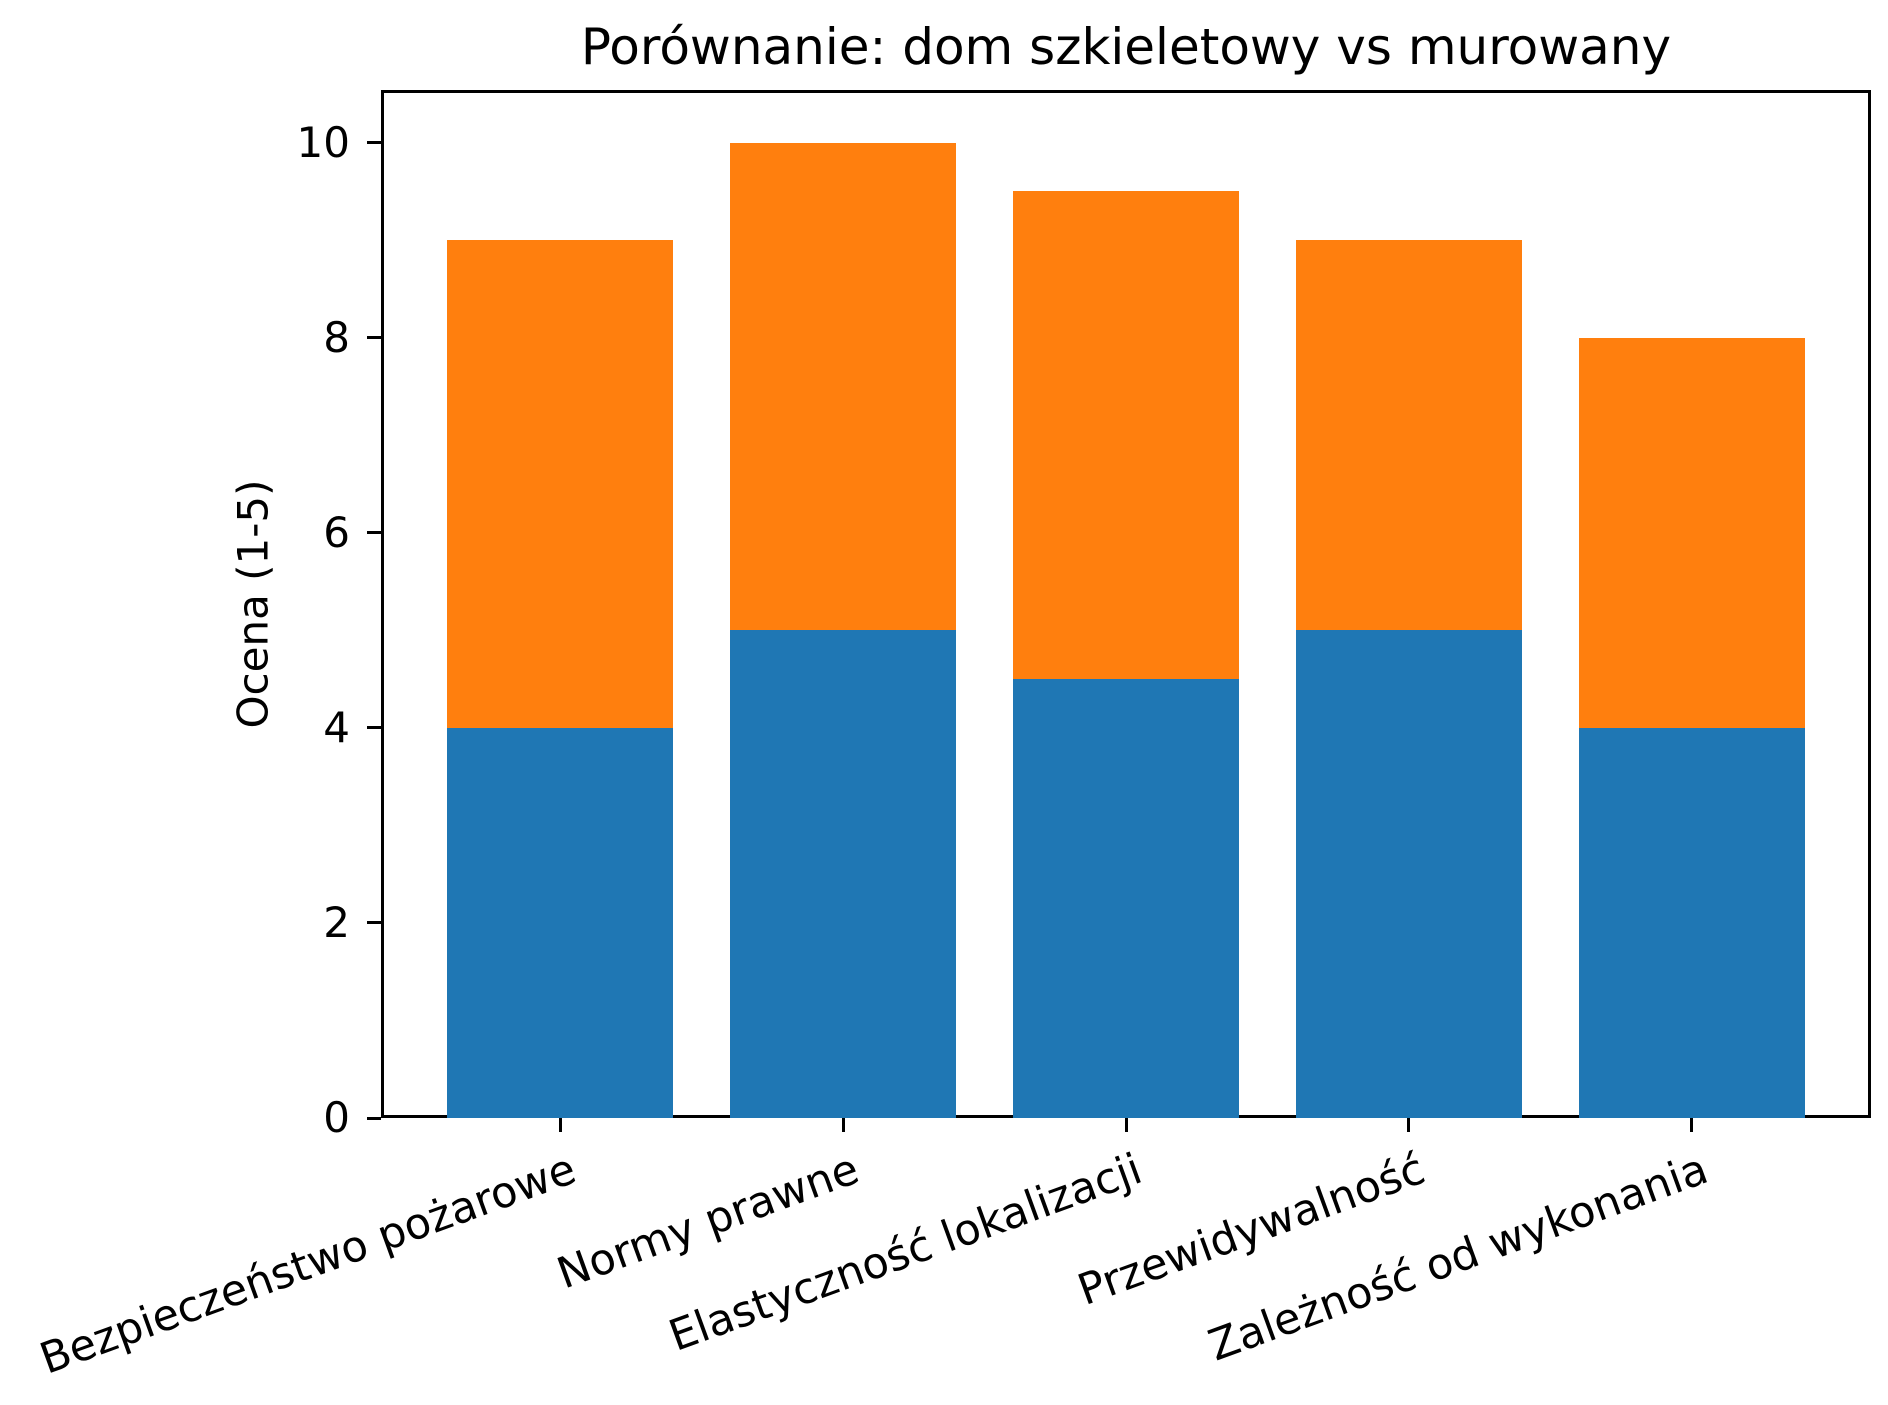 The image size is (1888, 1405). What do you see at coordinates (1458, 1258) in the screenshot?
I see `x-tick-label-4: Zależność od wykonania` at bounding box center [1458, 1258].